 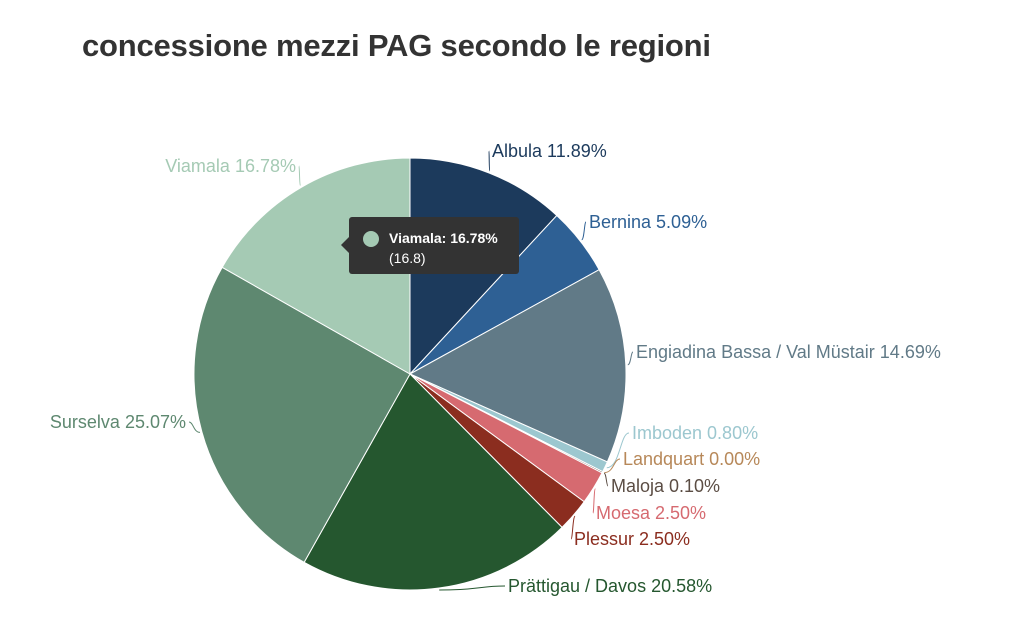 What do you see at coordinates (517, 366) in the screenshot?
I see `pie-slice-engiadina-bassa-val-m-stair` at bounding box center [517, 366].